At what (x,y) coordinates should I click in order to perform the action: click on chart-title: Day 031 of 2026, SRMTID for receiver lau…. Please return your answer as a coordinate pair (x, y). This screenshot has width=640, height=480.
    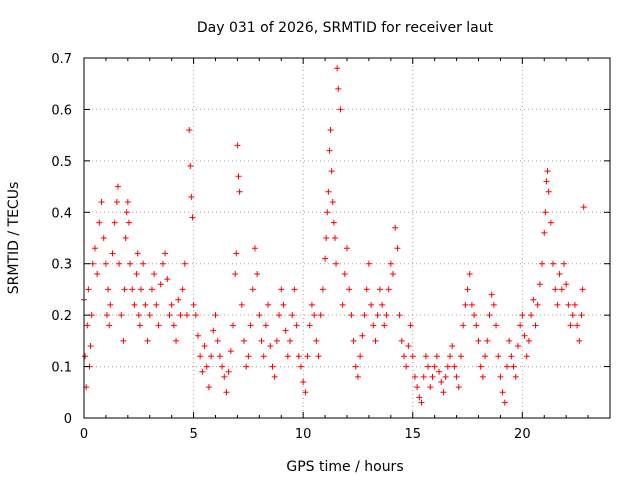
    Looking at the image, I should click on (345, 28).